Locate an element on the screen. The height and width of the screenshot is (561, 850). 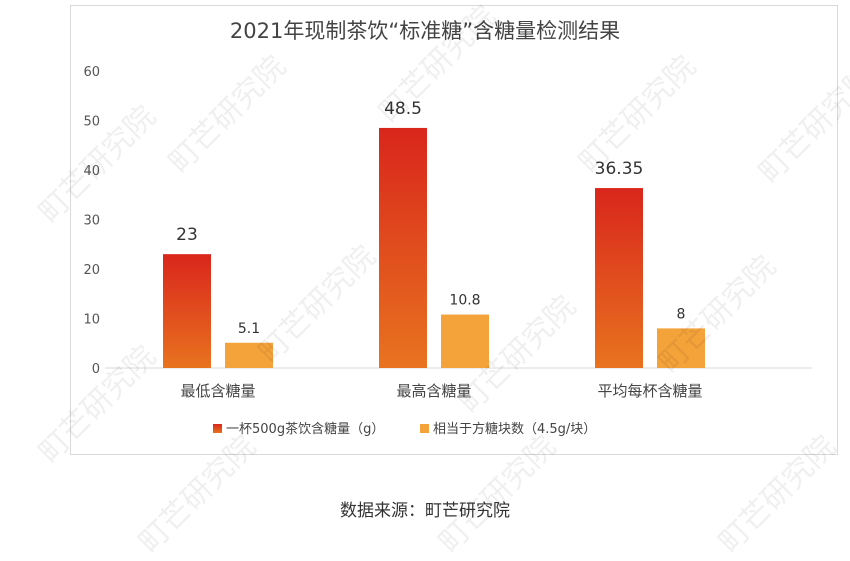
y-tick-label: 20 is located at coordinates (91, 270).